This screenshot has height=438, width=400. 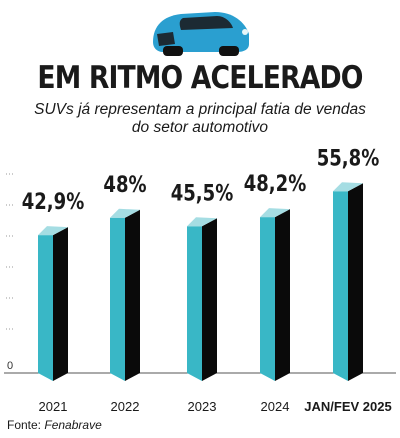 I want to click on bar-2023, so click(x=202, y=299).